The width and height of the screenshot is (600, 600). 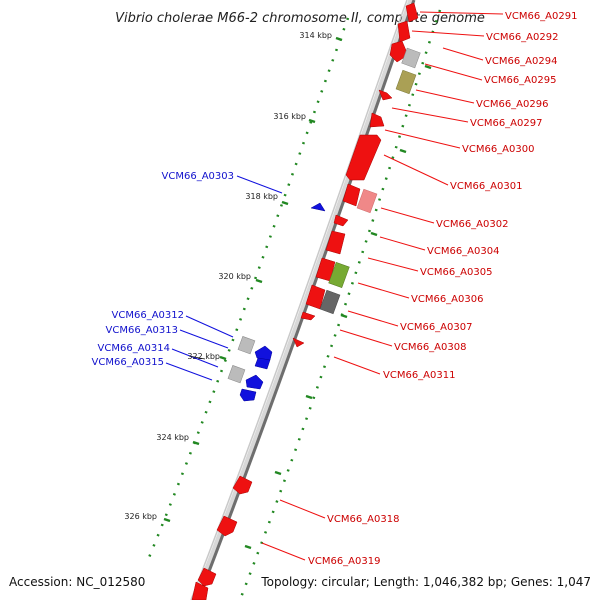 I want to click on gene-A0292, so click(x=404, y=31).